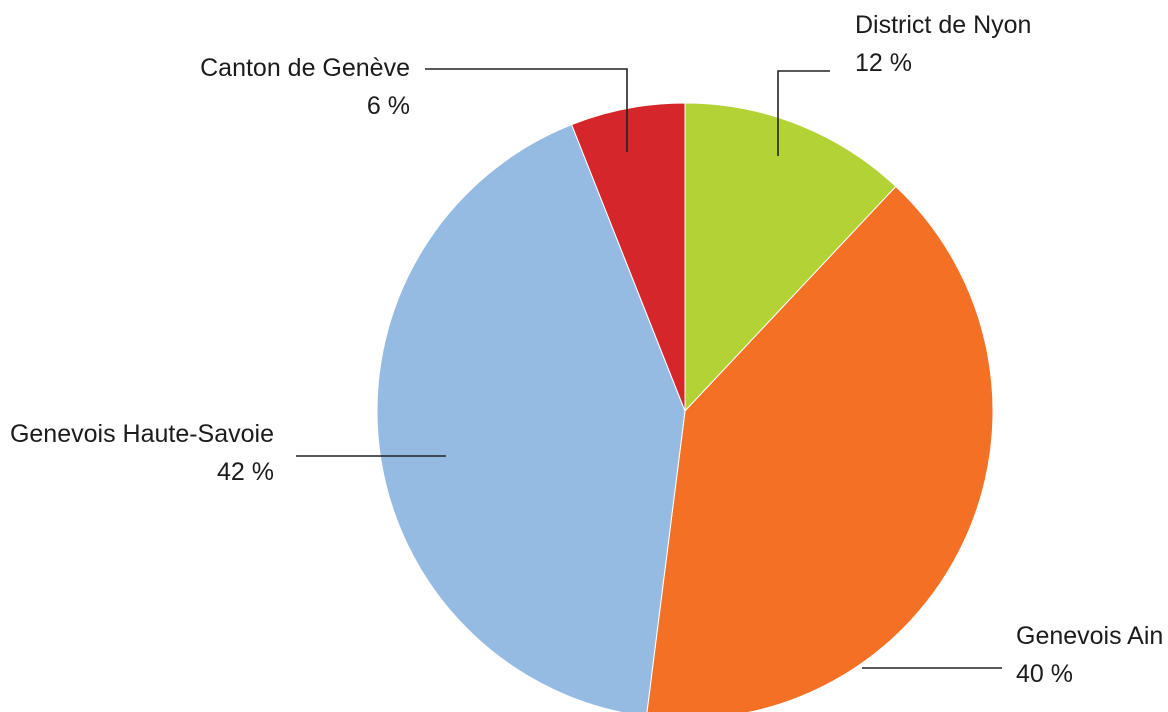 The height and width of the screenshot is (712, 1168). What do you see at coordinates (790, 257) in the screenshot?
I see `pie-slice-district-de-nyon` at bounding box center [790, 257].